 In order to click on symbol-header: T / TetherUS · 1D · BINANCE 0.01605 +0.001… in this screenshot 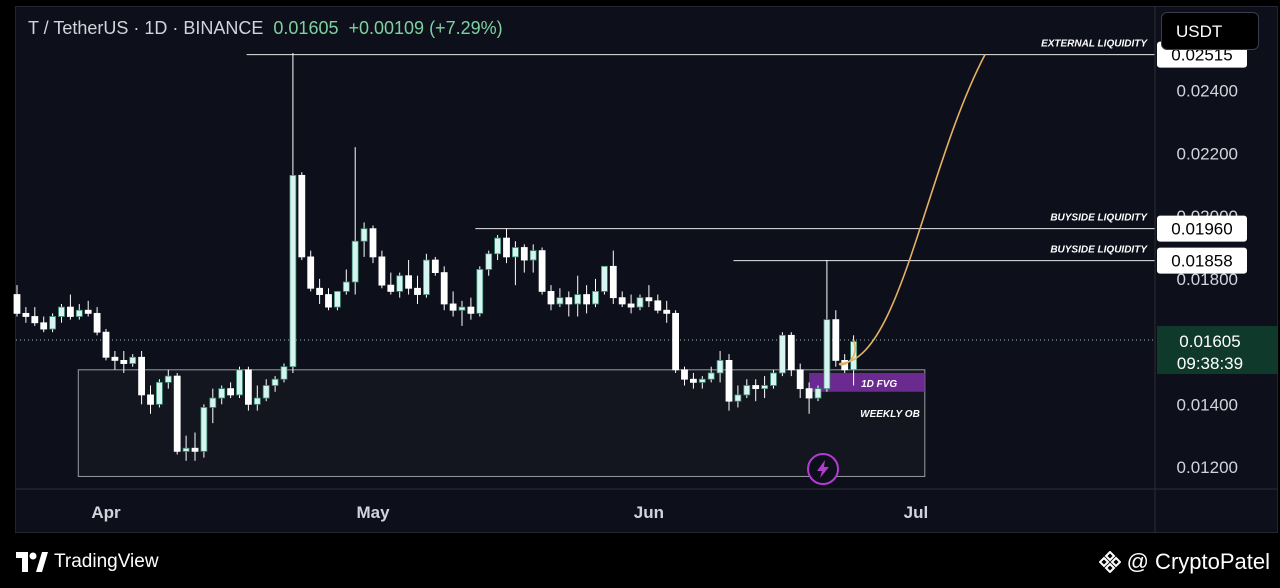, I will do `click(265, 28)`.